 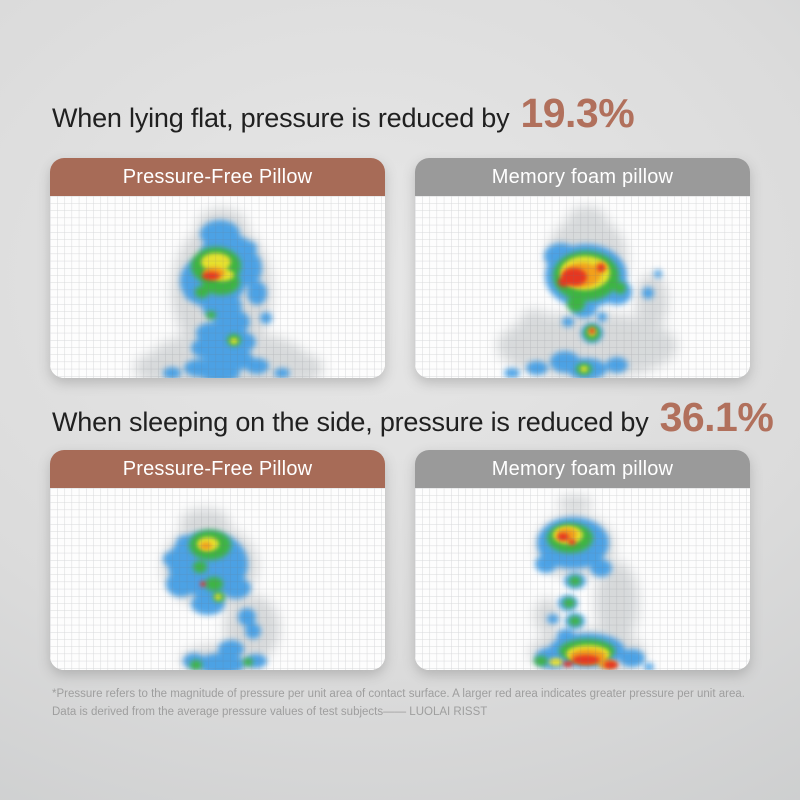 What do you see at coordinates (582, 177) in the screenshot?
I see `panel-header-flat-memory-foam: Memory foam pillow` at bounding box center [582, 177].